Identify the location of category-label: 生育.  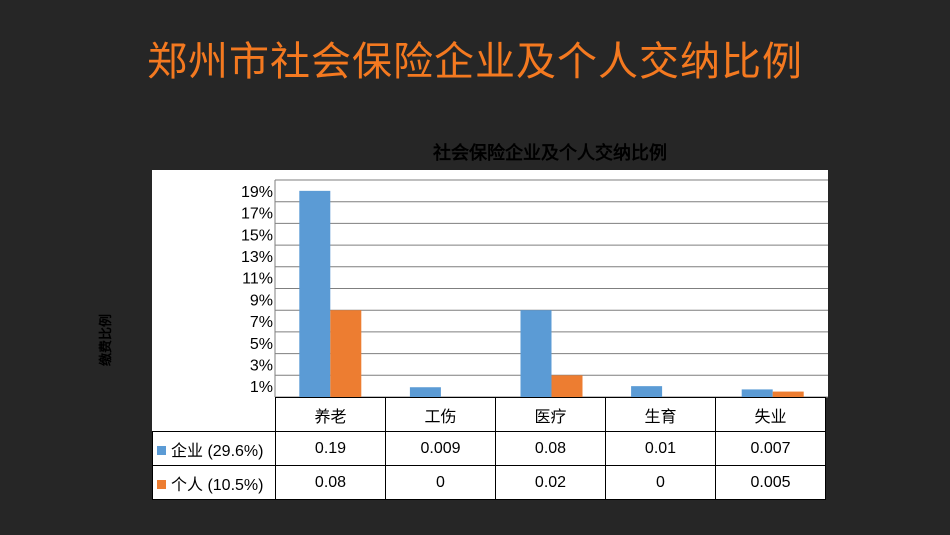
(660, 414).